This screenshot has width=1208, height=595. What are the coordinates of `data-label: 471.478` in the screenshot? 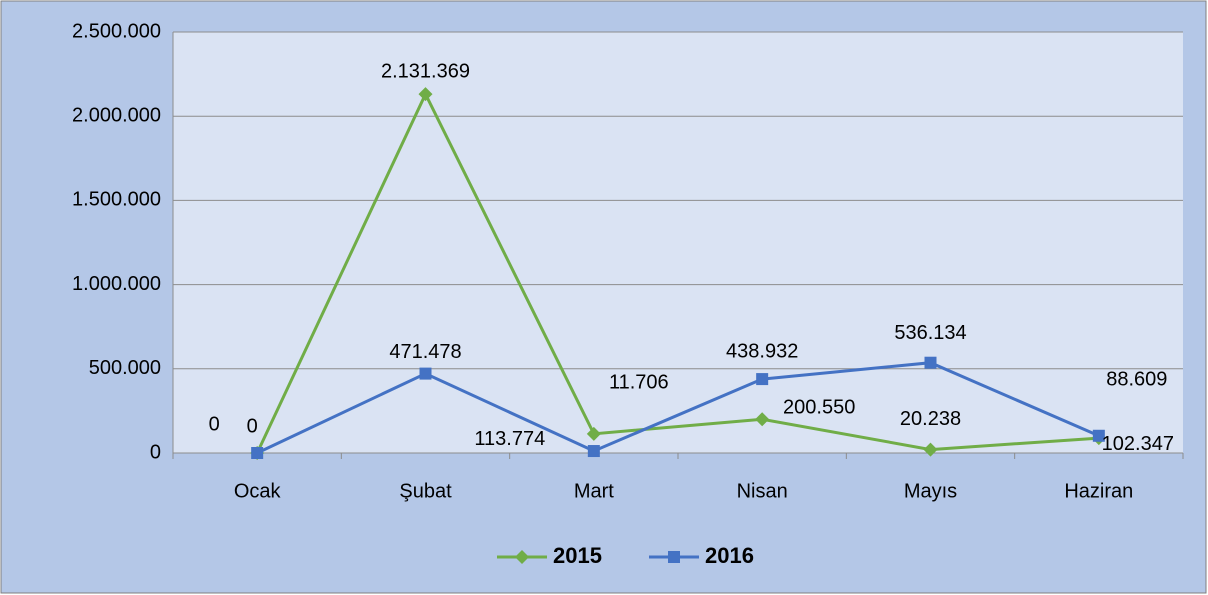 It's located at (425, 352).